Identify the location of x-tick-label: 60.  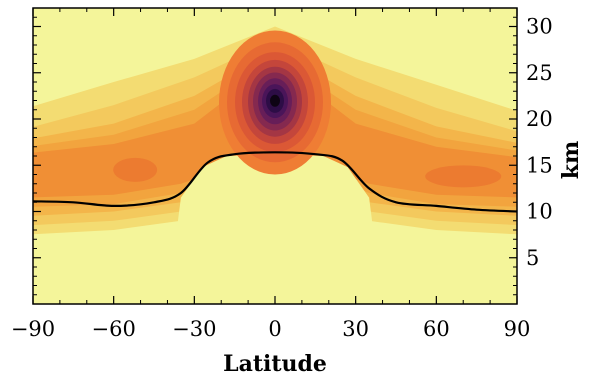
(436, 329).